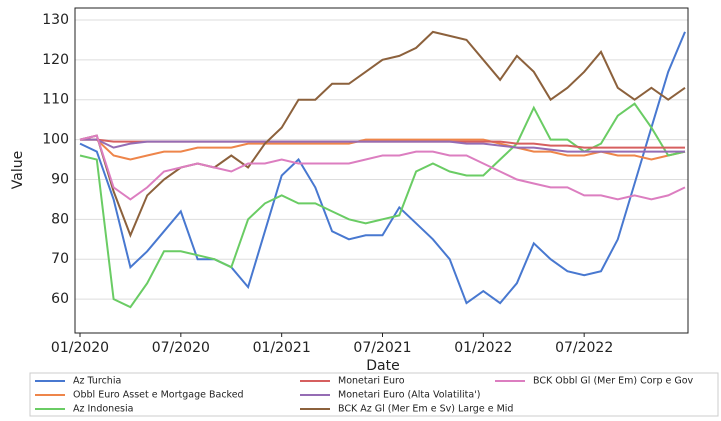 The image size is (721, 421). Describe the element at coordinates (18, 170) in the screenshot. I see `y-axis-label: Value` at that location.